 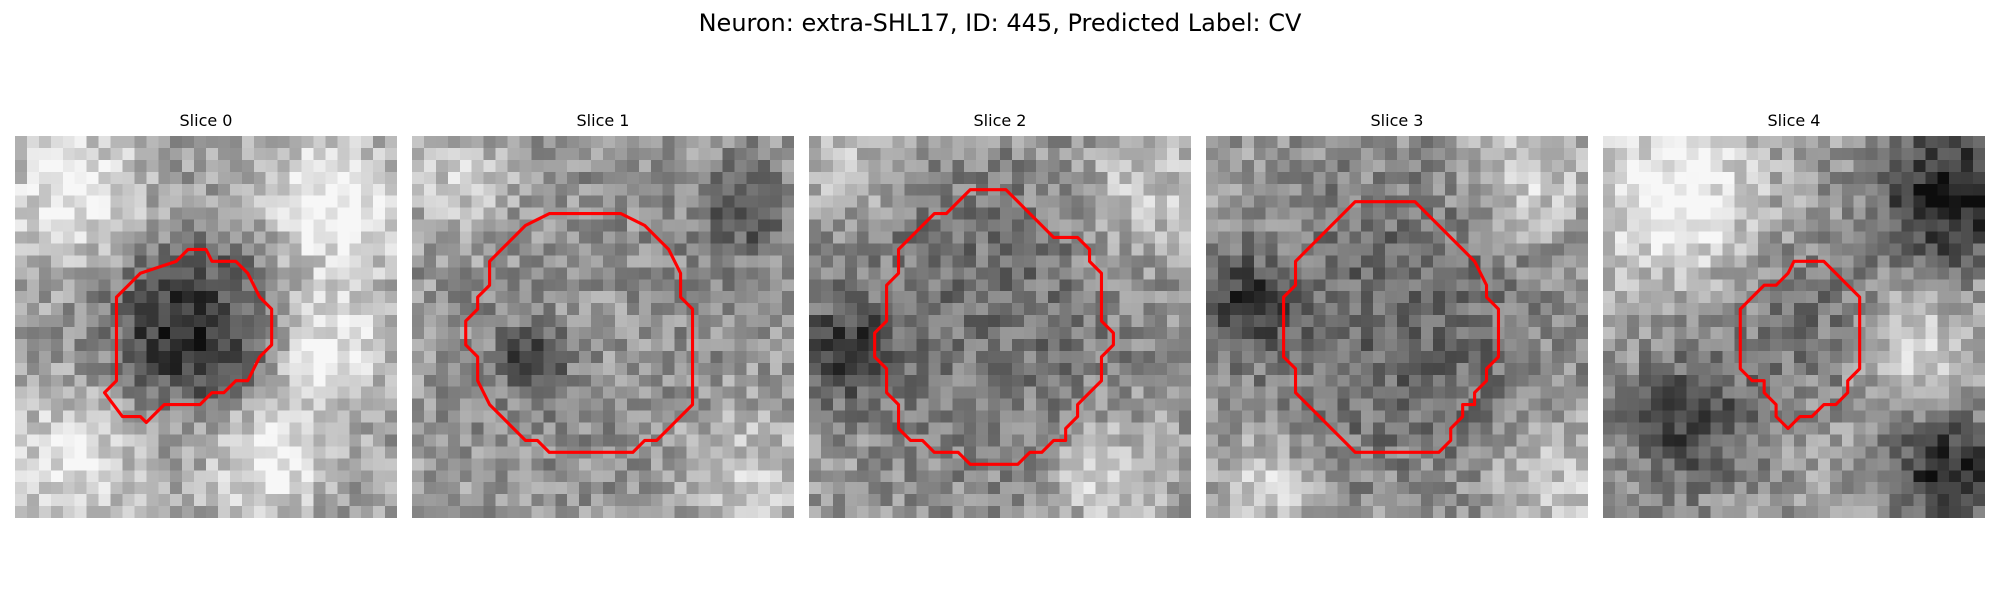 I want to click on slice-panel-2: Slice 2, so click(x=1000, y=313).